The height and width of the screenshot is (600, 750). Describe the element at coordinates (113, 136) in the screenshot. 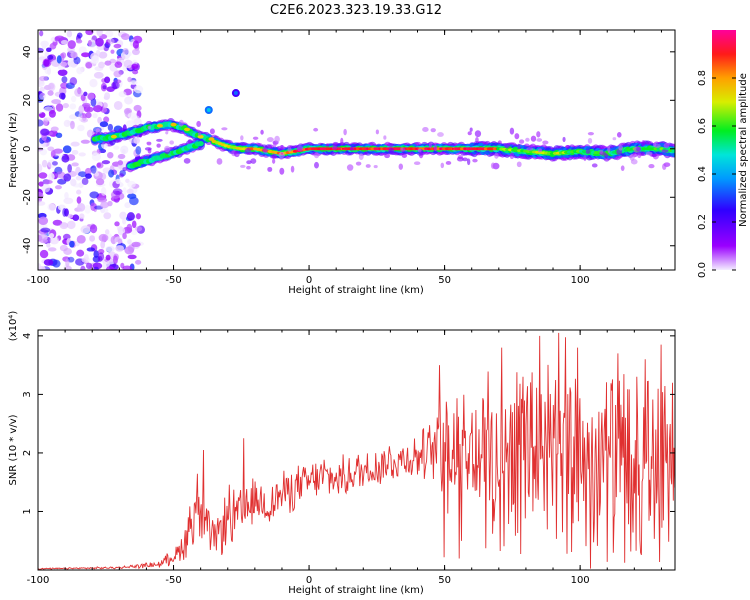

I see `spectrogram-branch-peak` at that location.